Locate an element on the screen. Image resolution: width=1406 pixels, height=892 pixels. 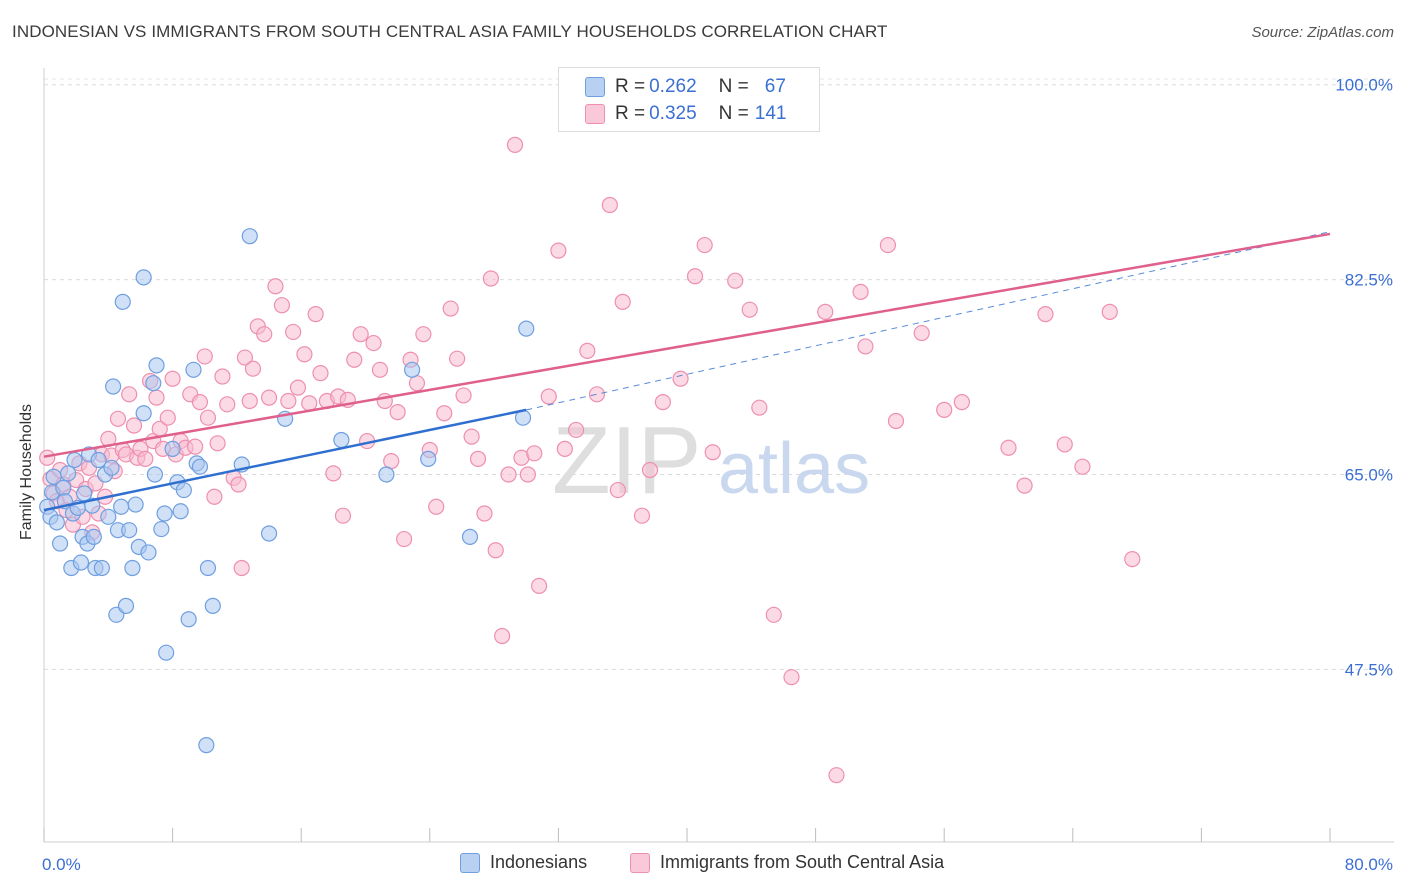
r-value: 0.262 is located at coordinates (673, 86).